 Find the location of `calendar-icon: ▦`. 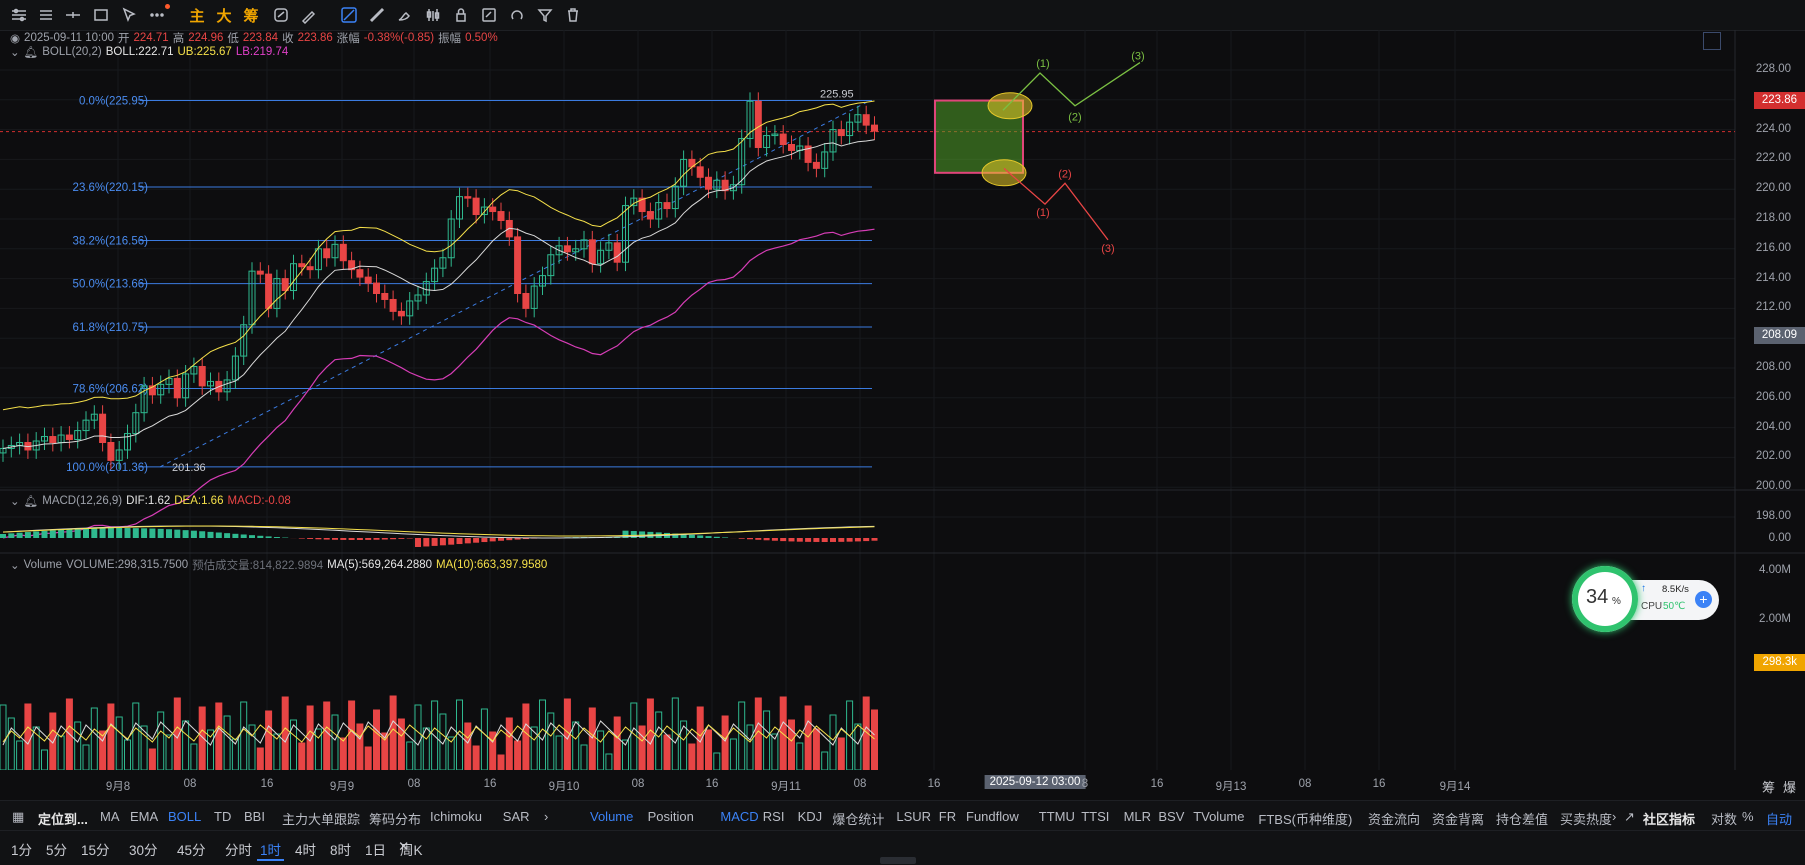

calendar-icon: ▦ is located at coordinates (18, 817).